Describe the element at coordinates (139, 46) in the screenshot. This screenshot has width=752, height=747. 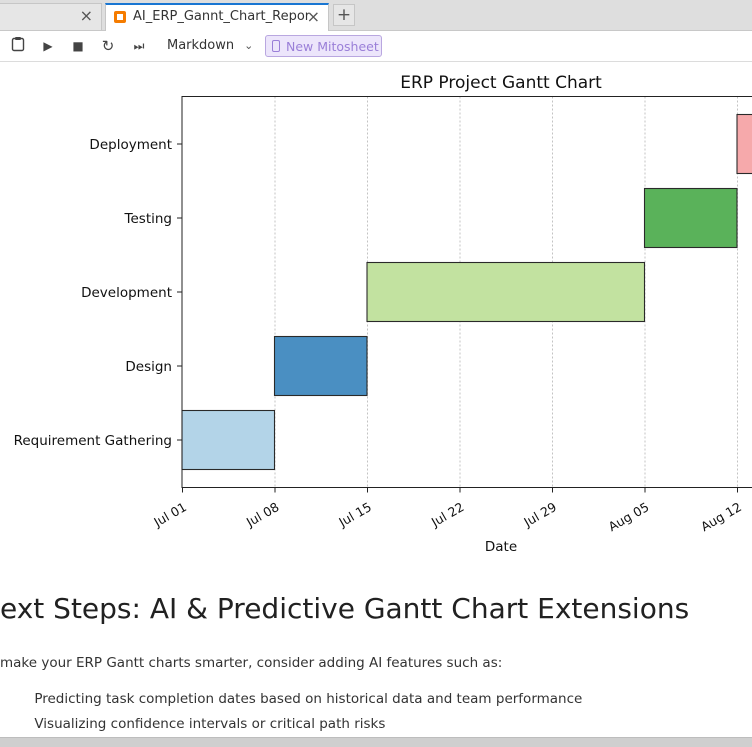
I see `fast-forward-icon: ⏭` at that location.